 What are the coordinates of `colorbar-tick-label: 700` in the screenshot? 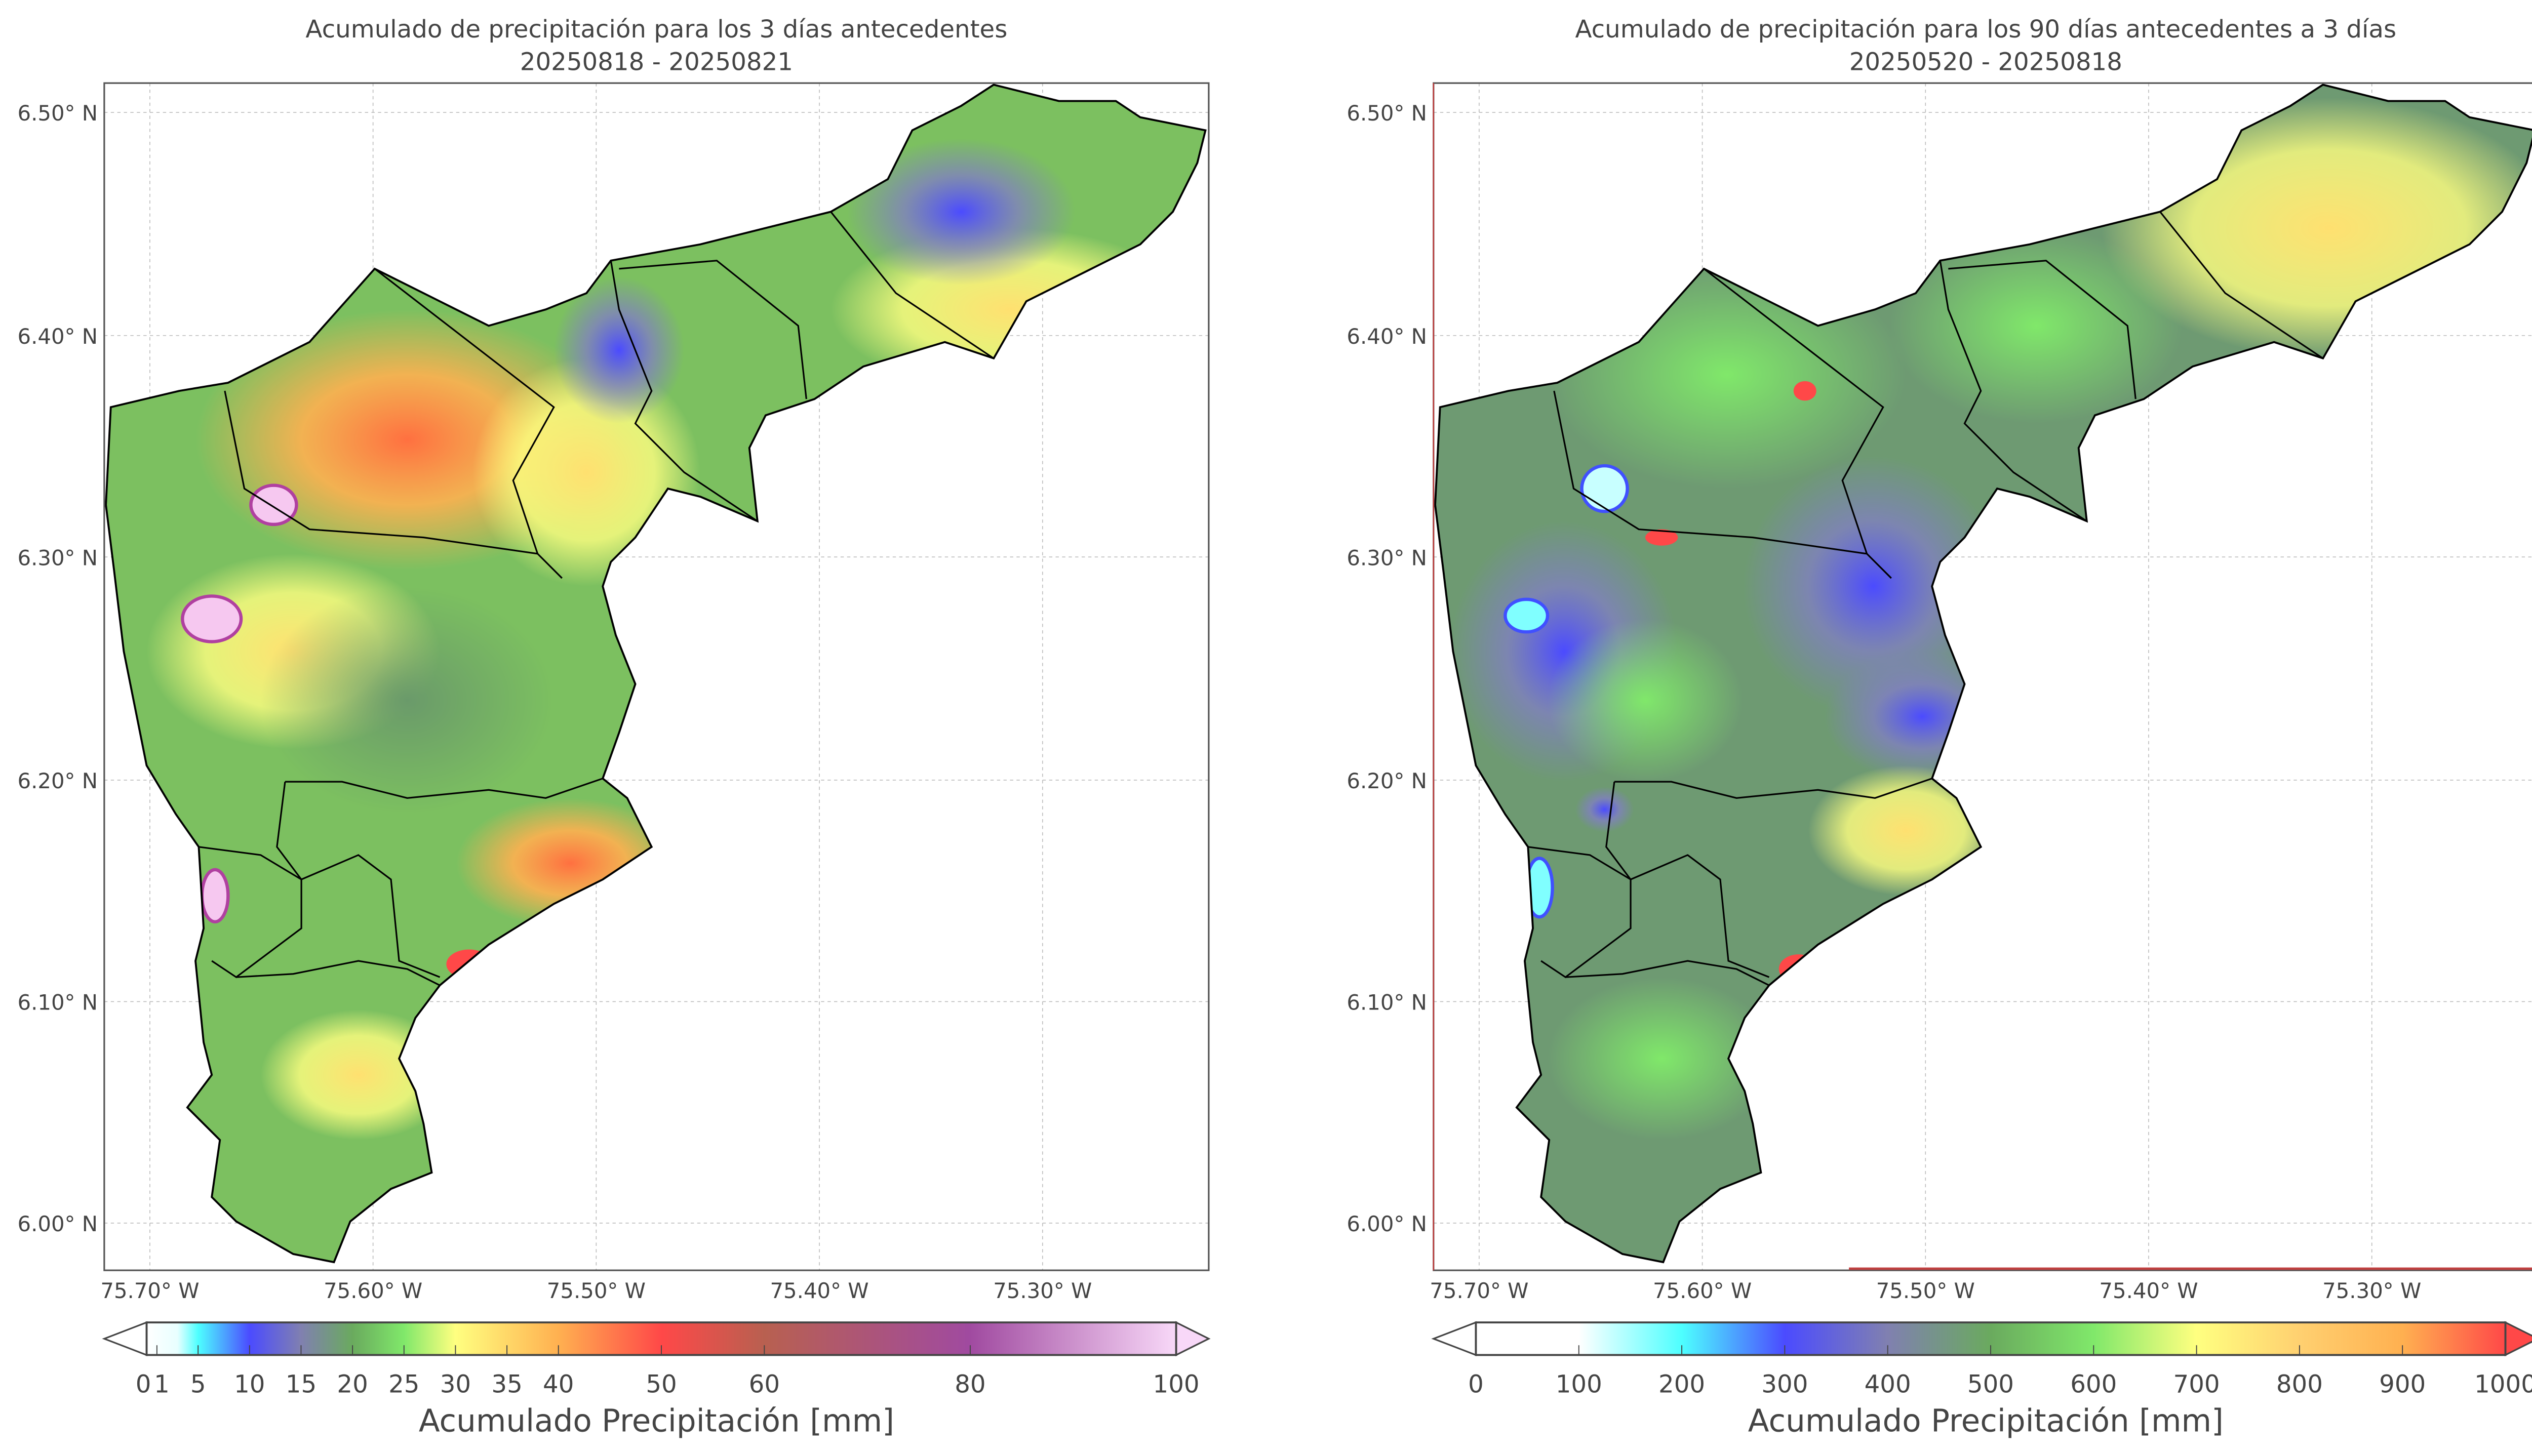 It's located at (2196, 1384).